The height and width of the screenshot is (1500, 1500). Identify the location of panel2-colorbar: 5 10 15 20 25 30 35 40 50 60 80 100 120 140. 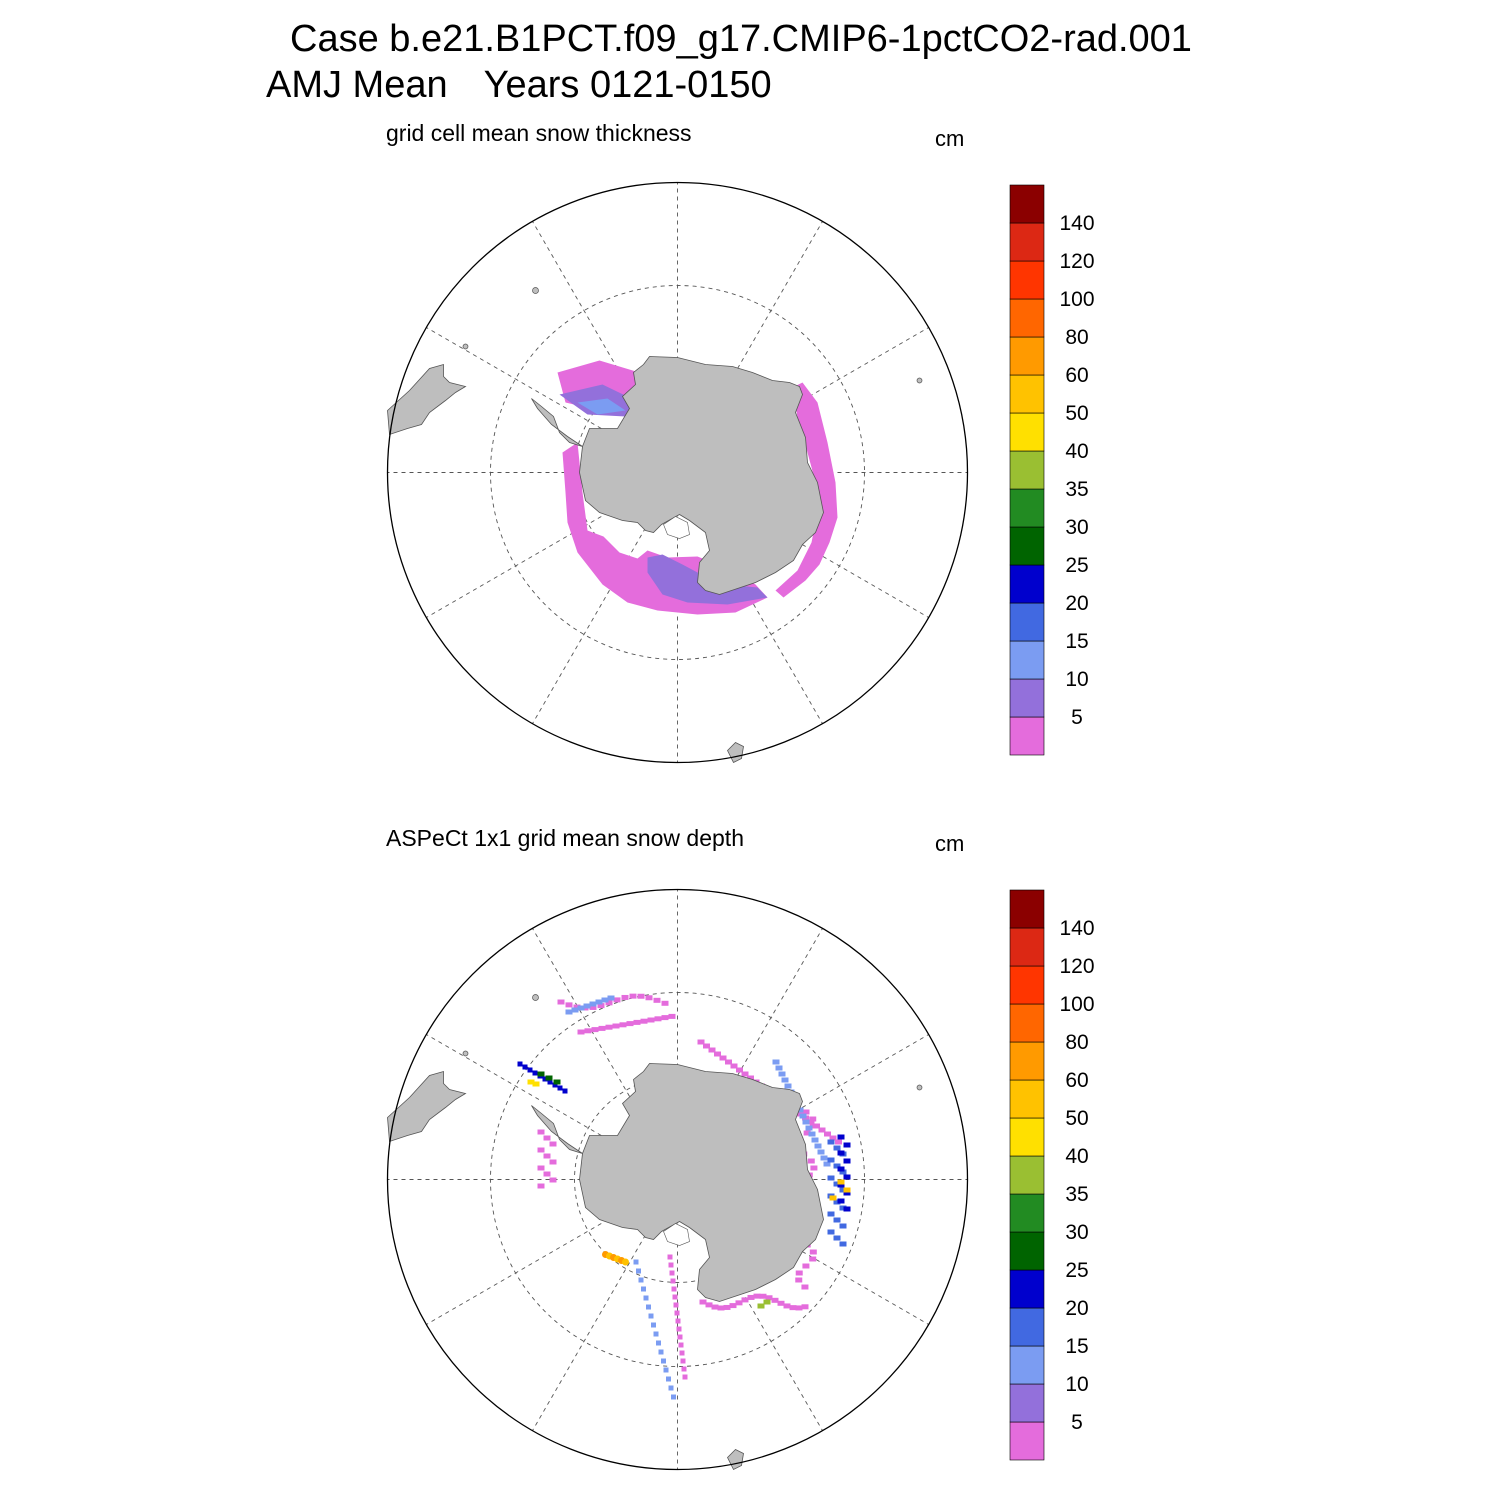
(1052, 1175).